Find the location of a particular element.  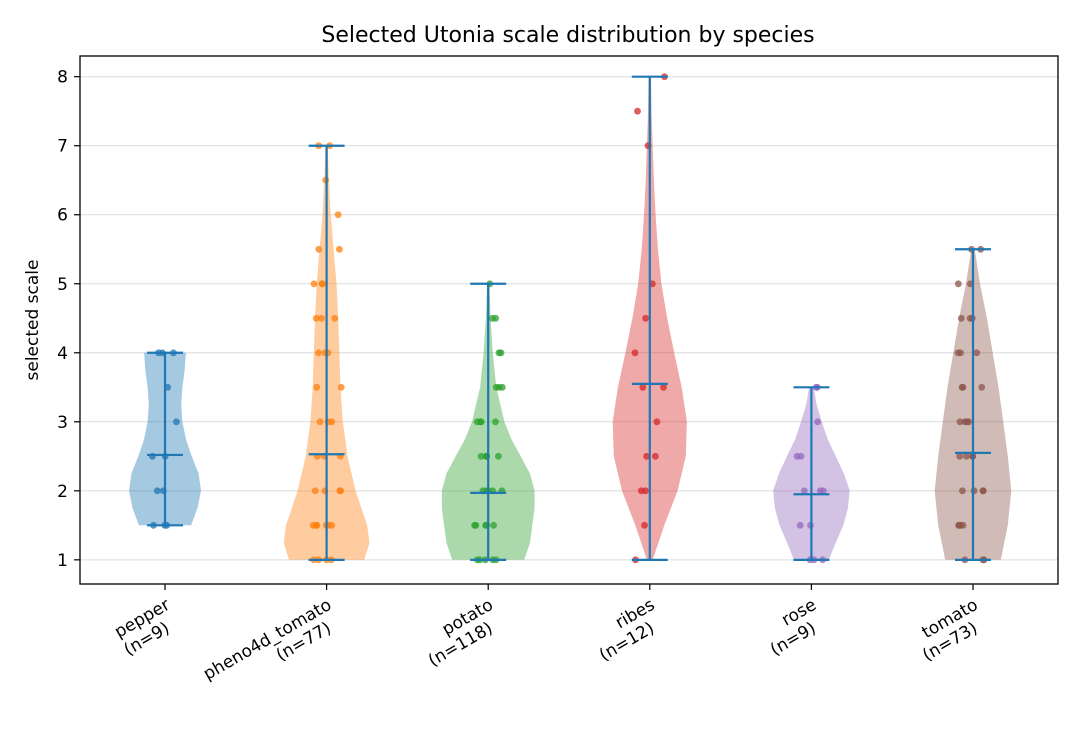

y-axis: 1 2 3 4 5 6 7 8 is located at coordinates (68, 319).